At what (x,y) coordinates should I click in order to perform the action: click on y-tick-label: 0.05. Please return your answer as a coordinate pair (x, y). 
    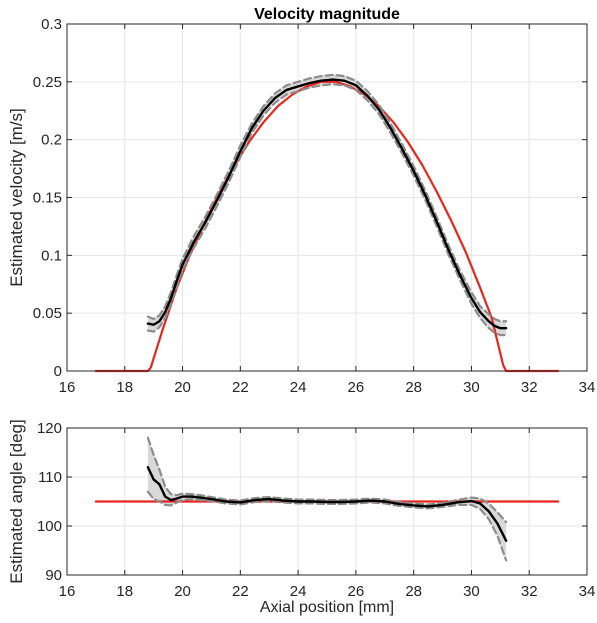
    Looking at the image, I should click on (47, 313).